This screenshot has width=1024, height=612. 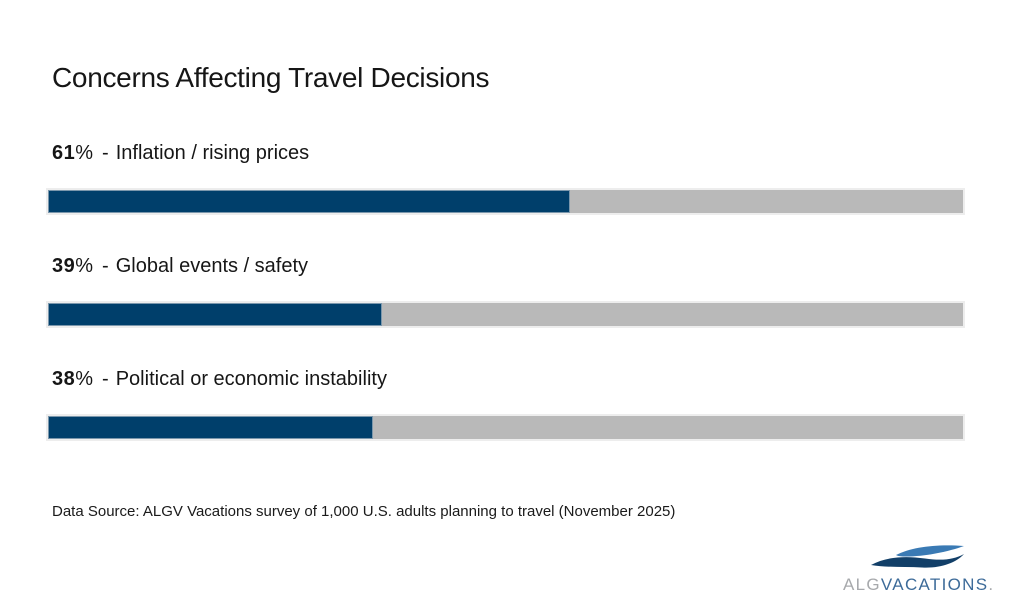 What do you see at coordinates (918, 569) in the screenshot?
I see `alg-vacations-logo: ALGVACATIONS.` at bounding box center [918, 569].